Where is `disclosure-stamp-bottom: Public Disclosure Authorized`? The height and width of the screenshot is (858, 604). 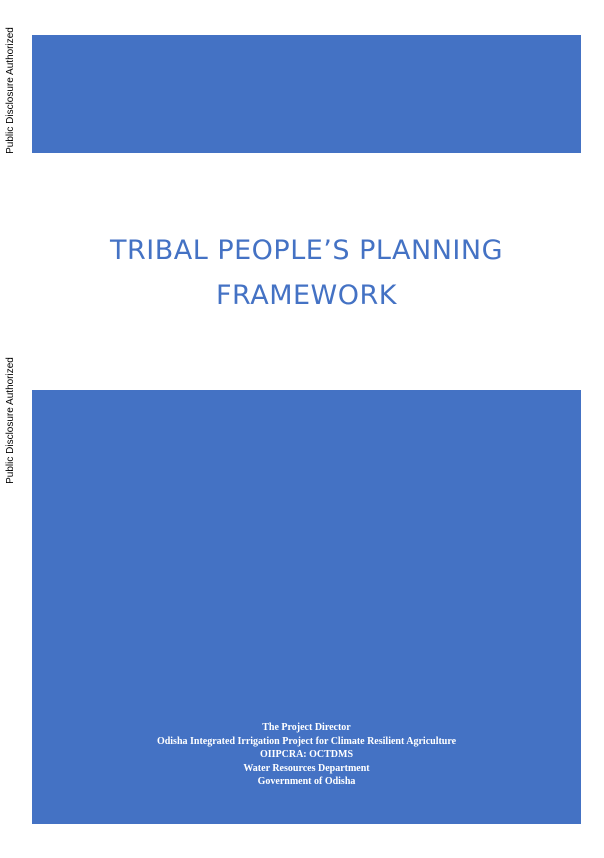
disclosure-stamp-bottom: Public Disclosure Authorized is located at coordinates (10, 420).